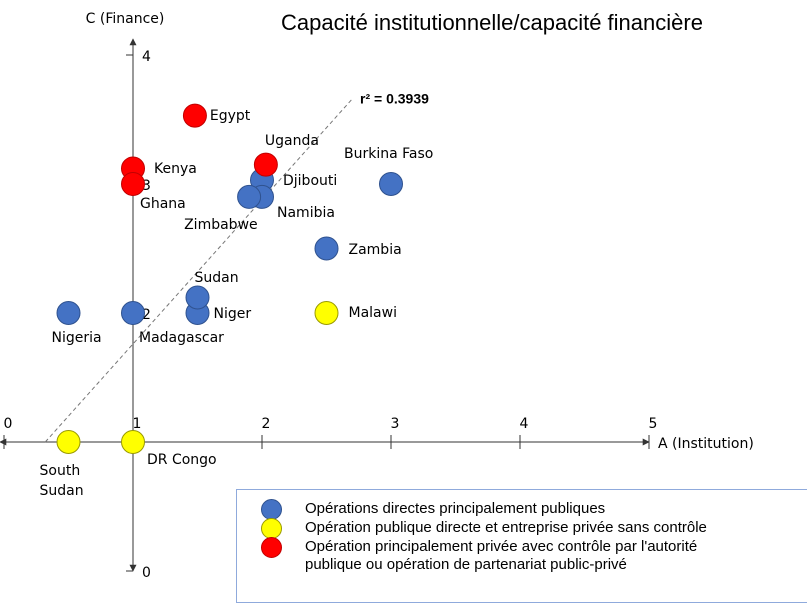 The height and width of the screenshot is (606, 807). What do you see at coordinates (706, 444) in the screenshot?
I see `x-axis-label: A (Institution)` at bounding box center [706, 444].